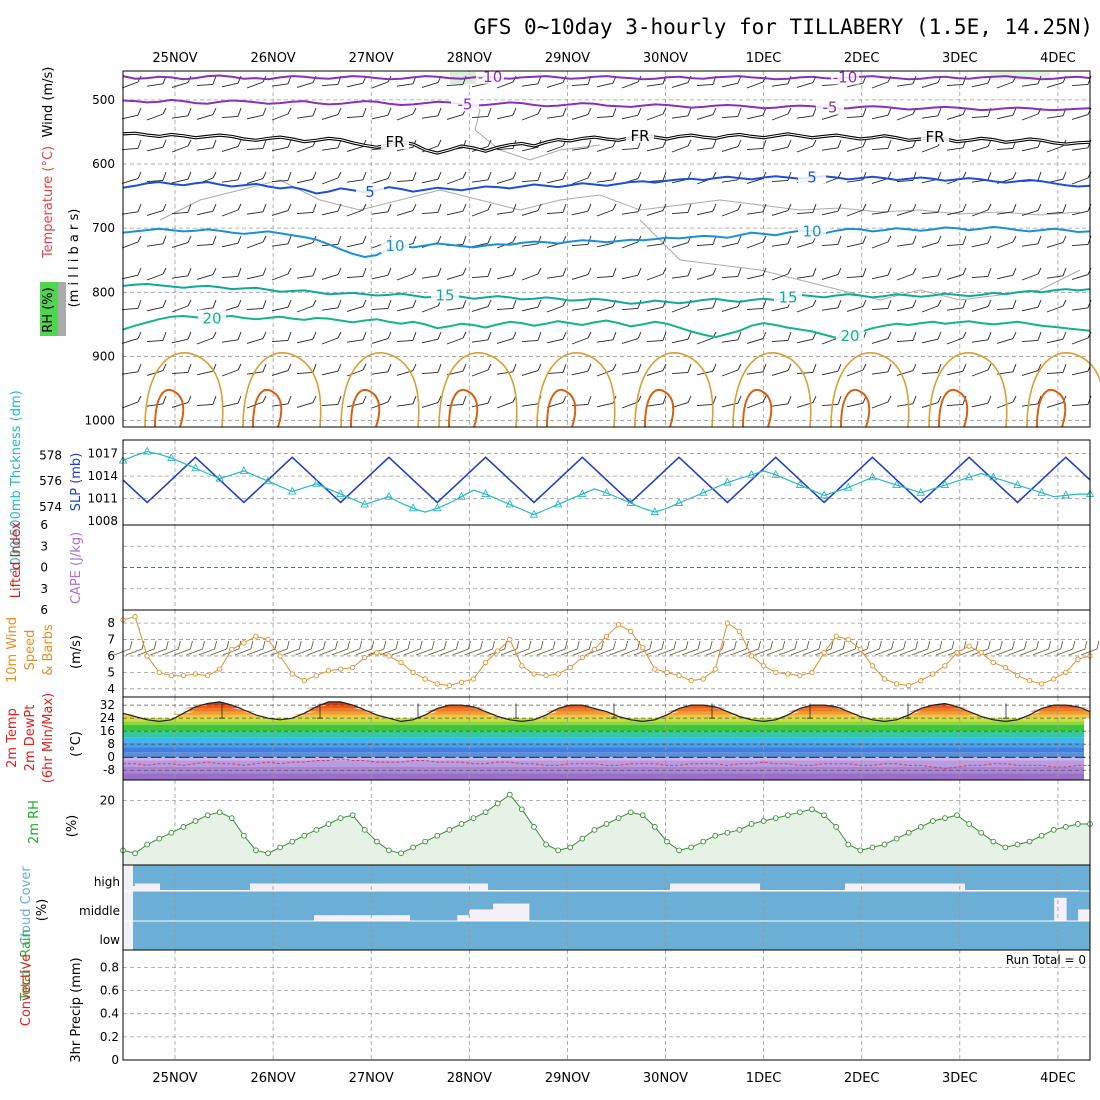 The height and width of the screenshot is (1100, 1100). Describe the element at coordinates (812, 177) in the screenshot. I see `isotherm-label: 5` at that location.